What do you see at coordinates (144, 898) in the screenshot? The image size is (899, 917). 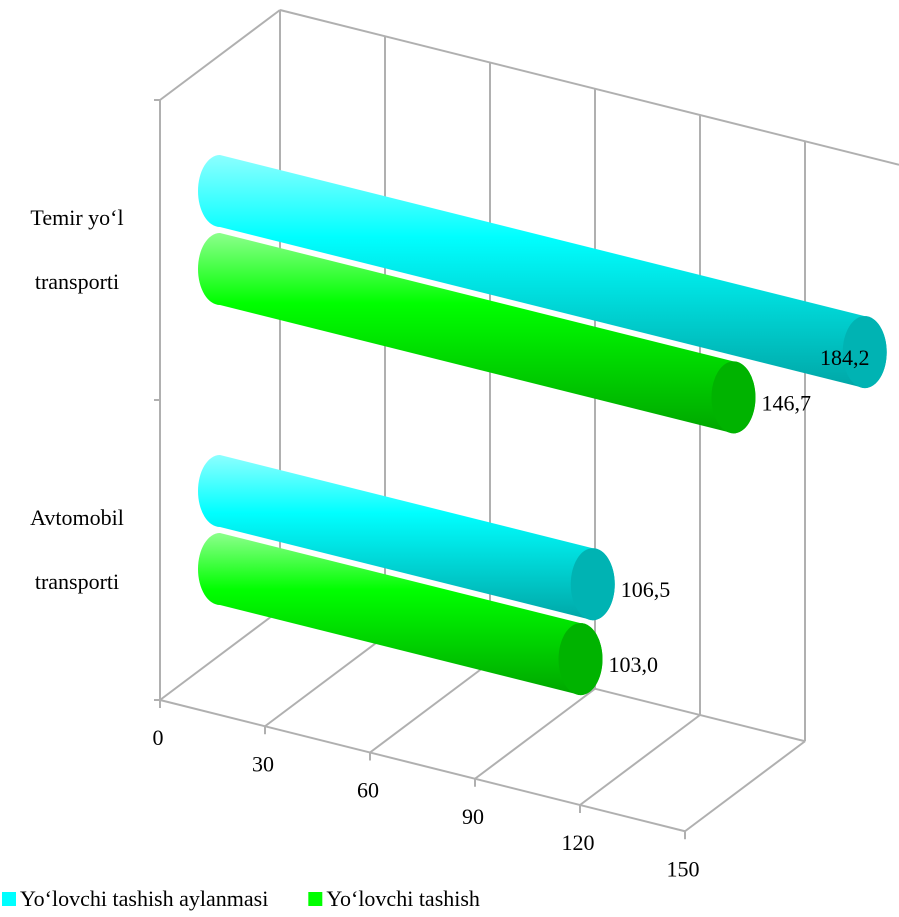 I see `legend-label: Yo‘lovchi tashish aylanmasi` at bounding box center [144, 898].